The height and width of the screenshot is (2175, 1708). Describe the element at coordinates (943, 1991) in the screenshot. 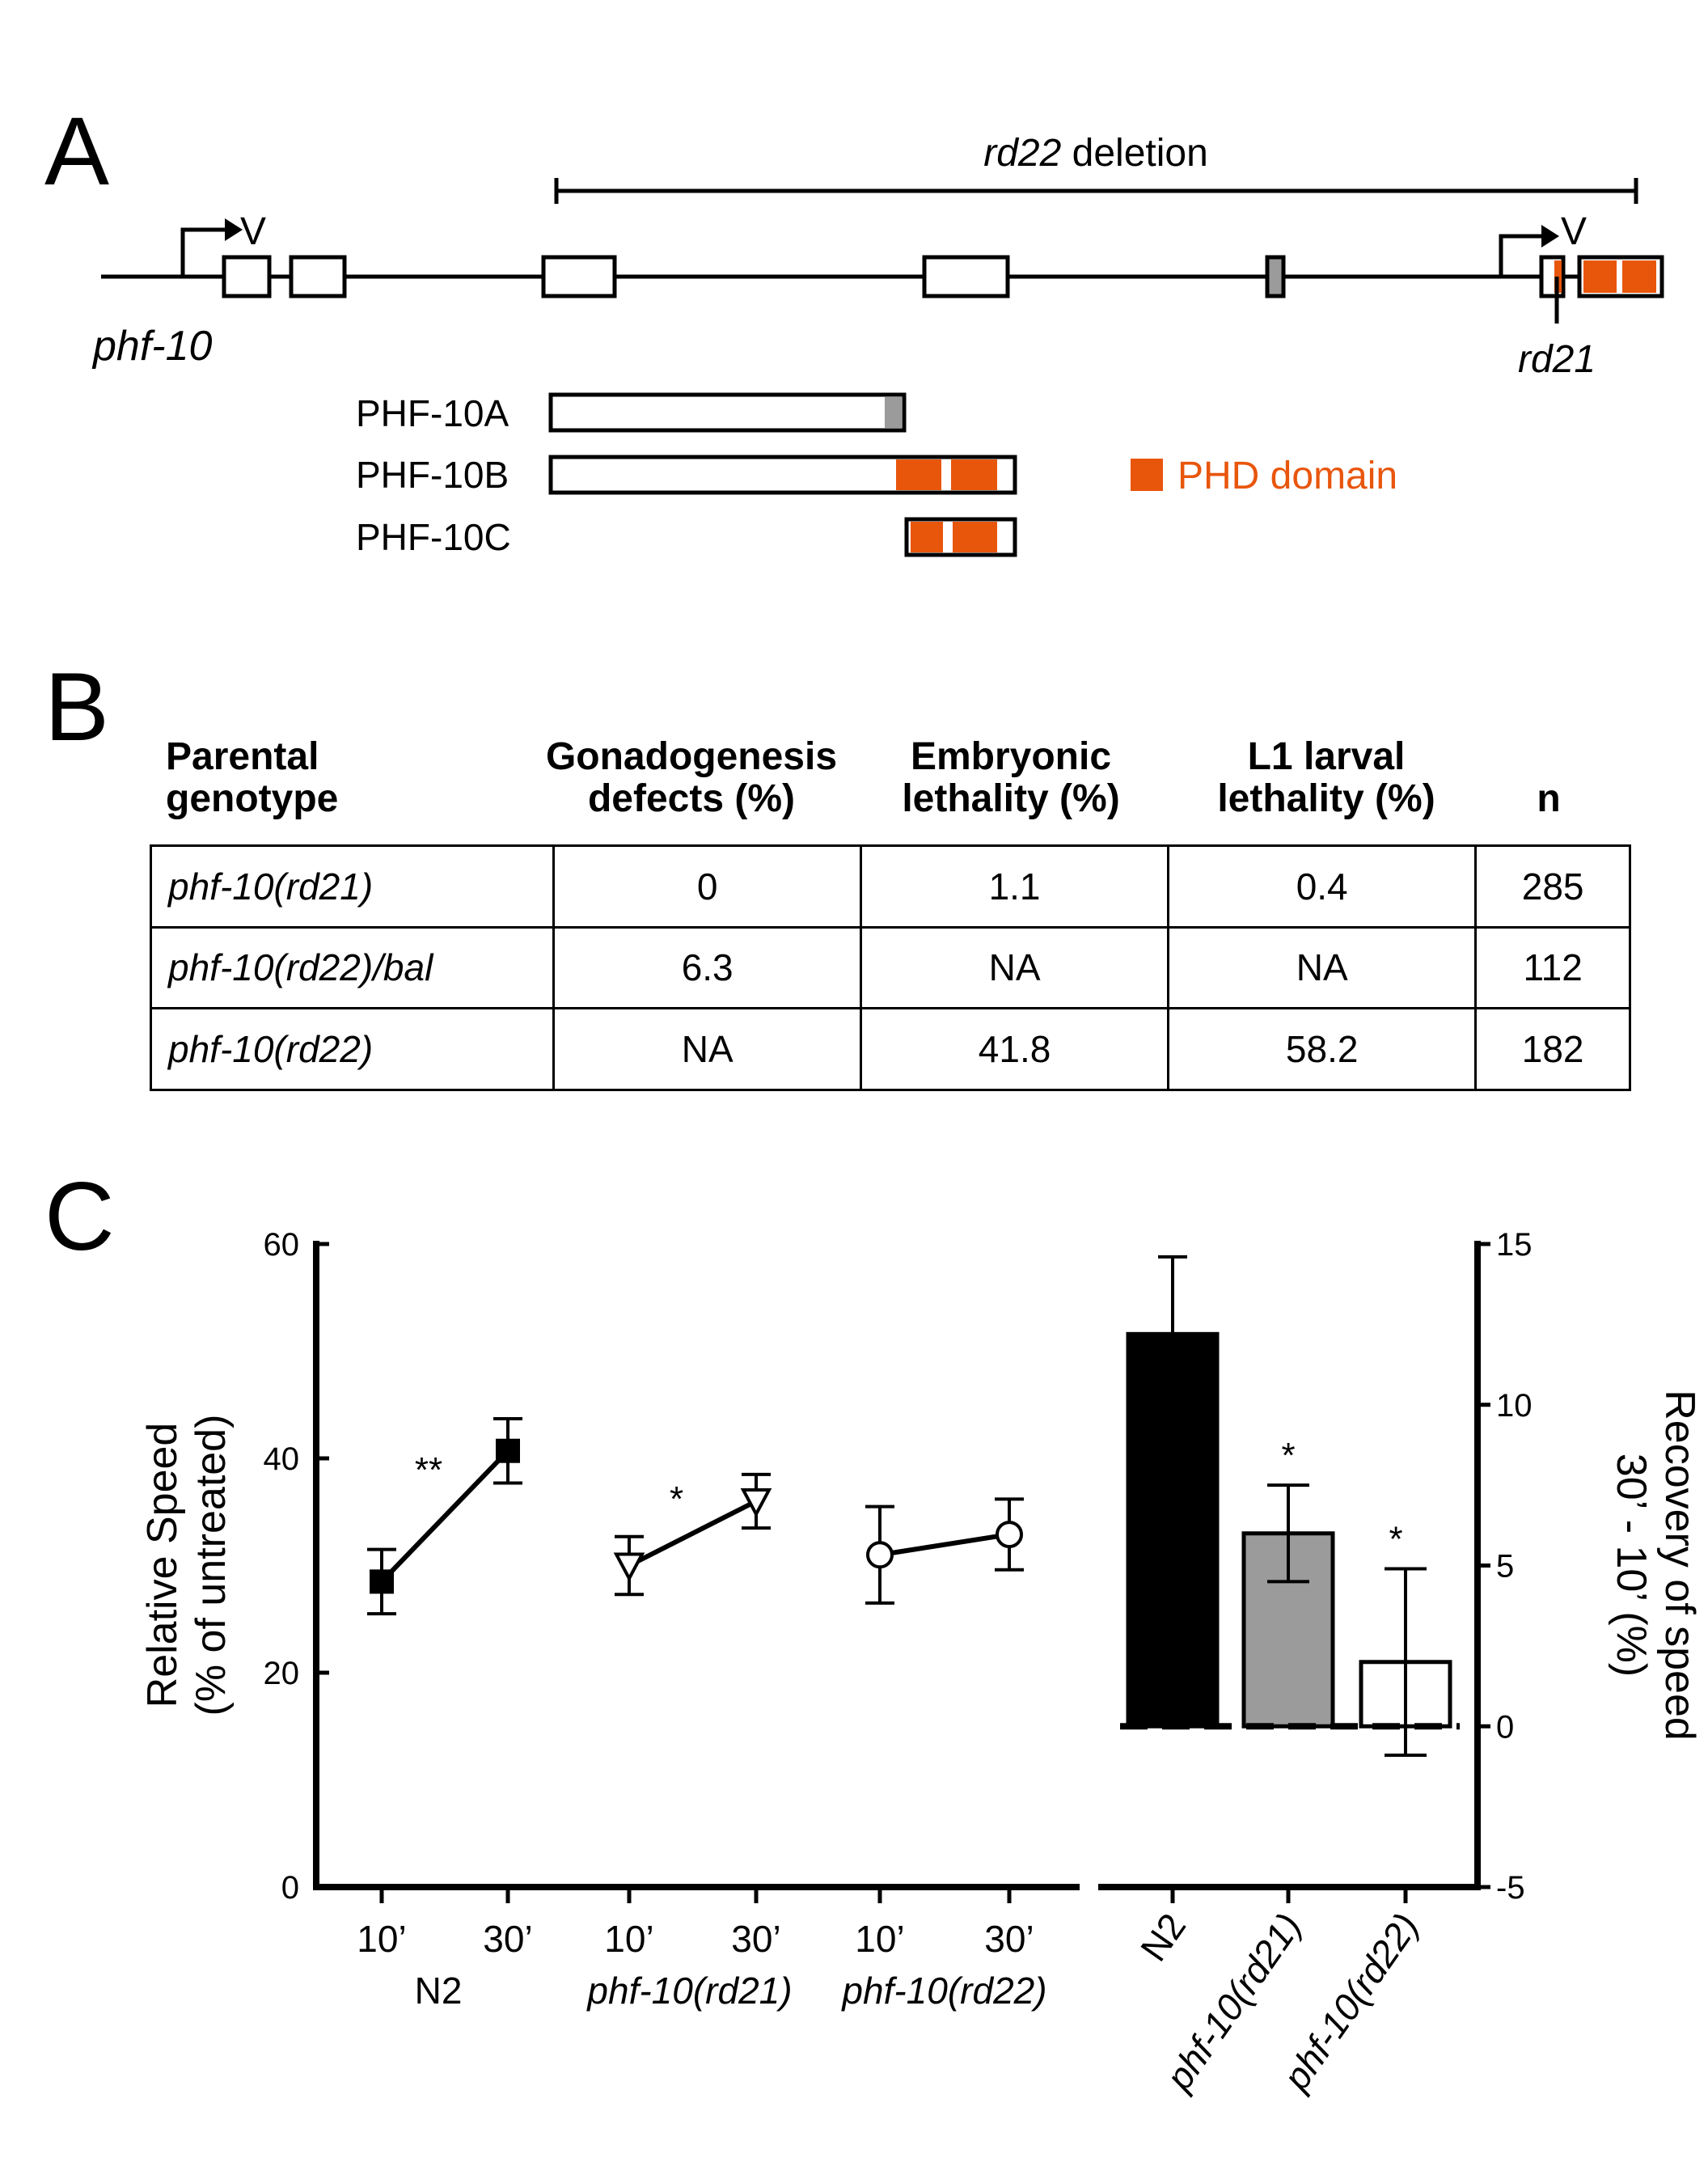

I see `group-label-rd22: phf-10(rd22)` at that location.